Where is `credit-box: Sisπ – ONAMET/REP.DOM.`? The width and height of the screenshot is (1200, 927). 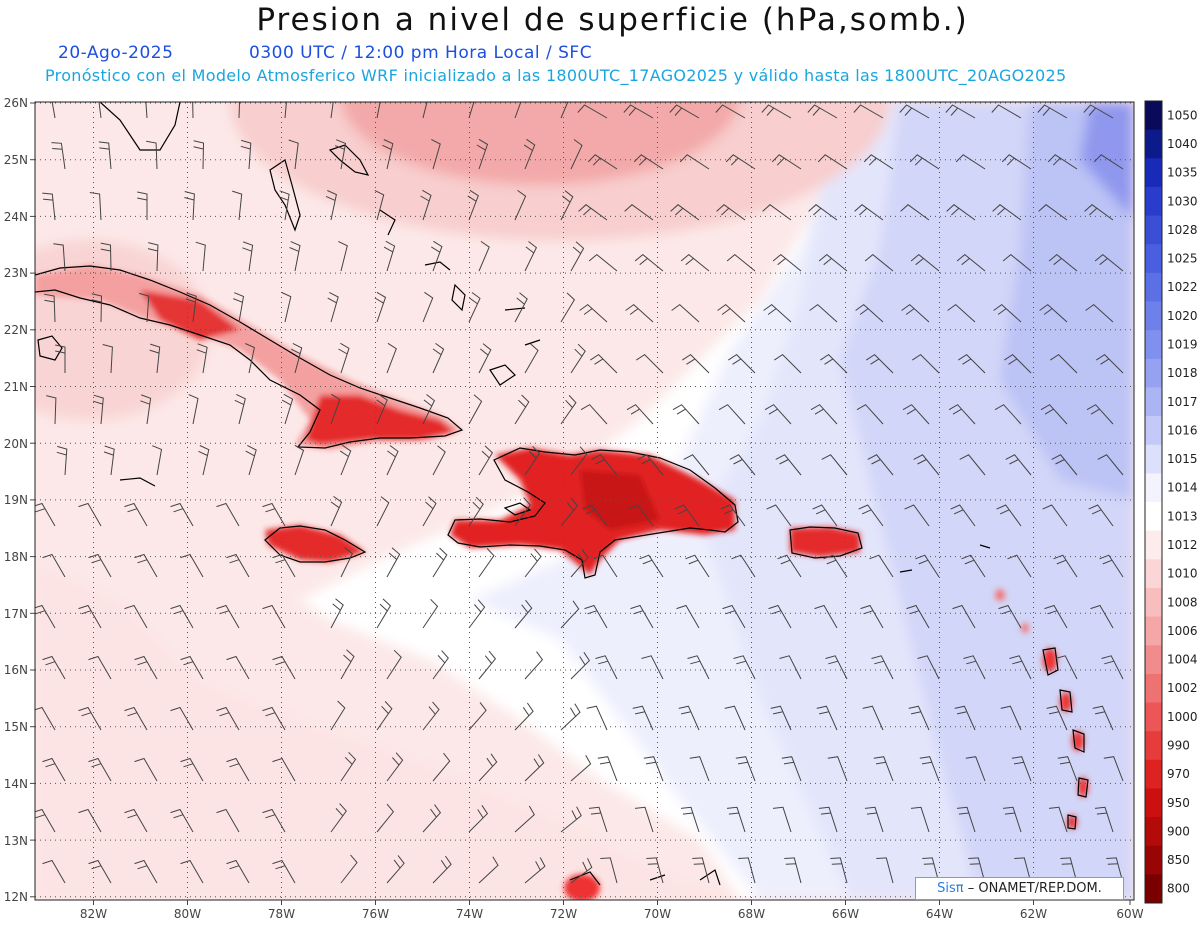
credit-box: Sisπ – ONAMET/REP.DOM. is located at coordinates (1019, 888).